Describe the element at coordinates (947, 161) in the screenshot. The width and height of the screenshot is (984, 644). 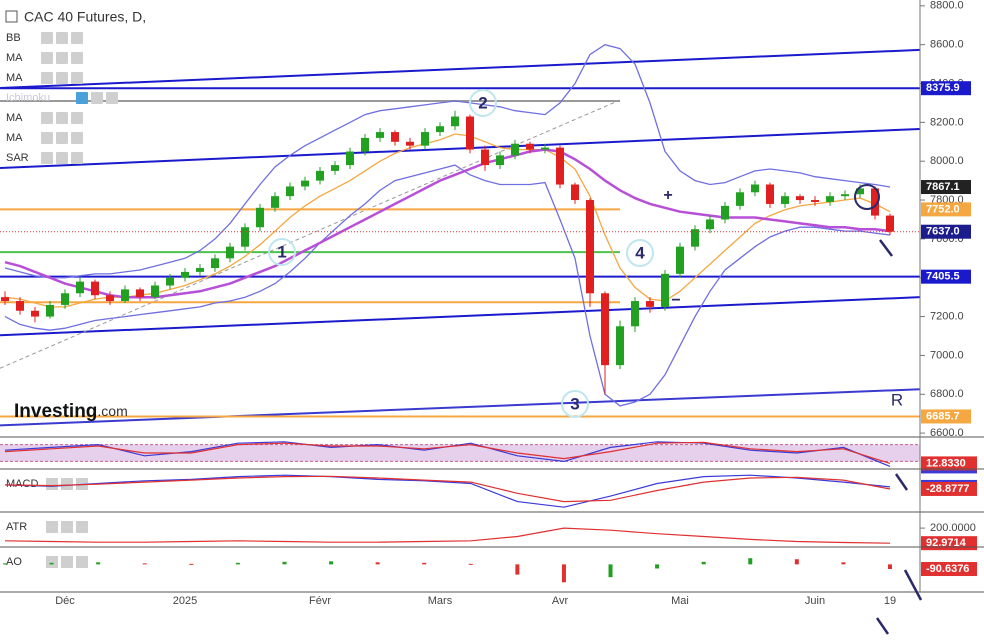
I see `y-tick-label: 8000.0` at that location.